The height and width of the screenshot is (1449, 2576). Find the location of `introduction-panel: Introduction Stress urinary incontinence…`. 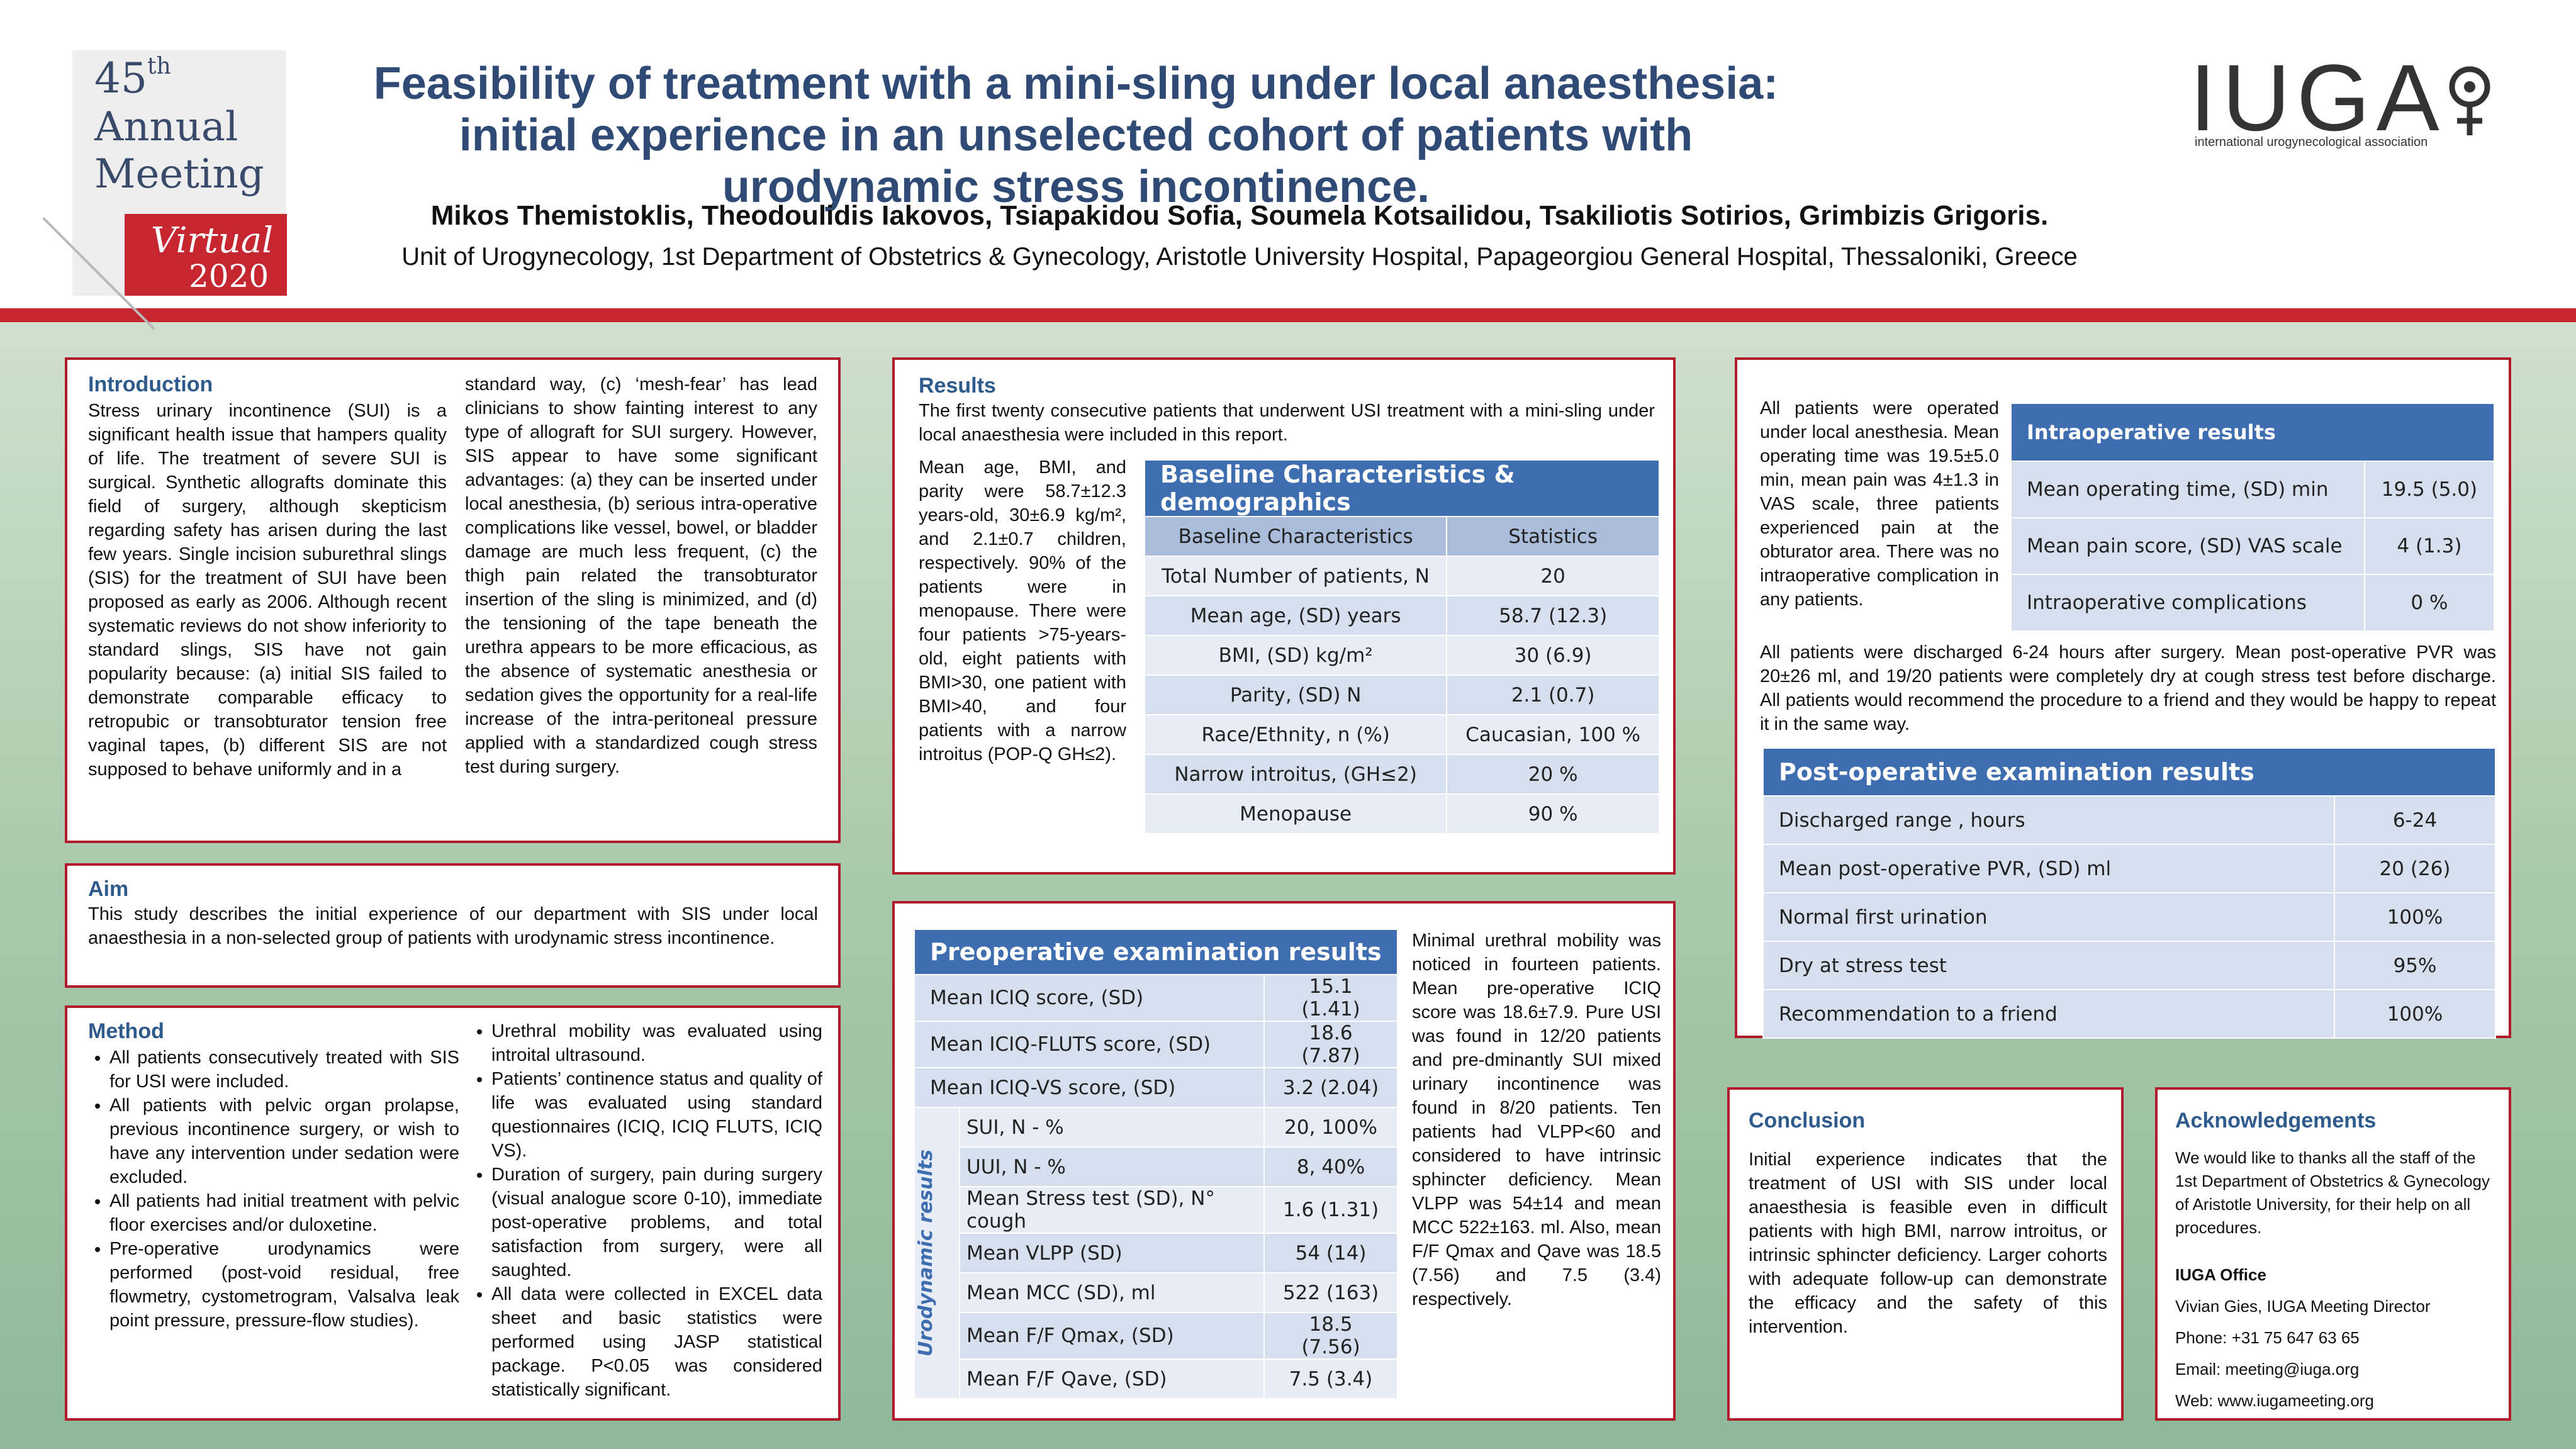

introduction-panel: Introduction Stress urinary incontinence… is located at coordinates (453, 600).